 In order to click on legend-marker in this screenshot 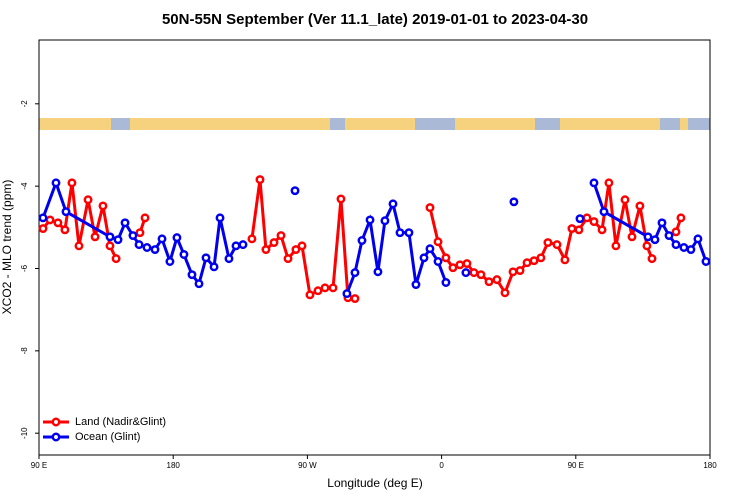, I will do `click(56, 437)`.